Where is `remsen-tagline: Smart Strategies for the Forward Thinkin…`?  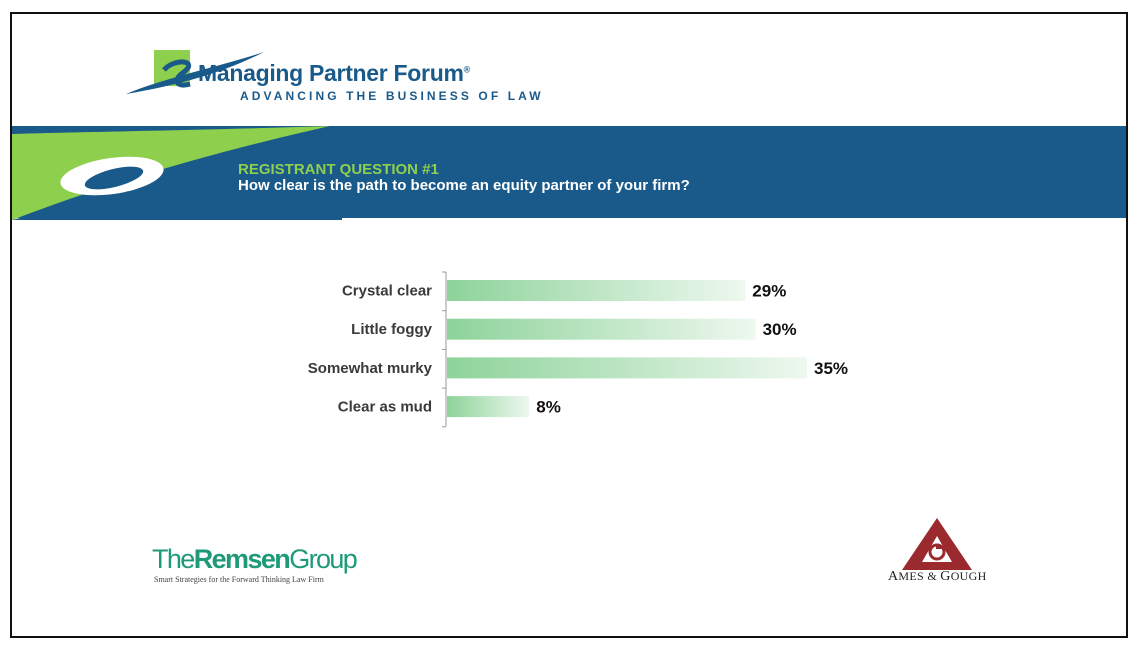 remsen-tagline: Smart Strategies for the Forward Thinkin… is located at coordinates (239, 579).